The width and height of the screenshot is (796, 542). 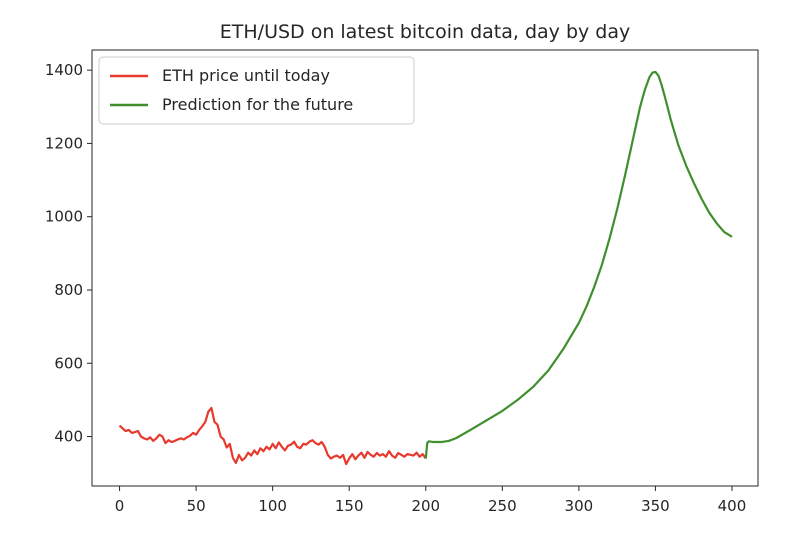 I want to click on legend-label-prediction: Prediction for the future, so click(x=257, y=104).